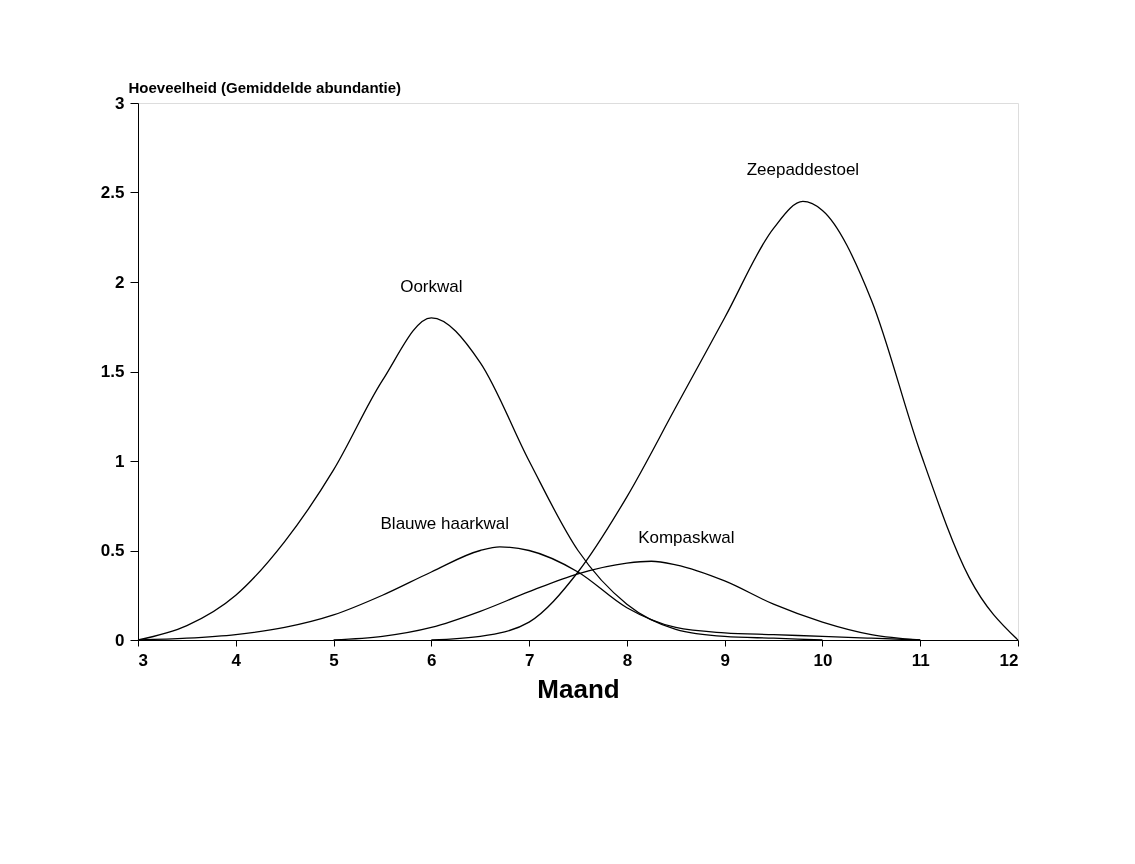 This screenshot has width=1135, height=864. I want to click on y-tick-label: 1, so click(120, 461).